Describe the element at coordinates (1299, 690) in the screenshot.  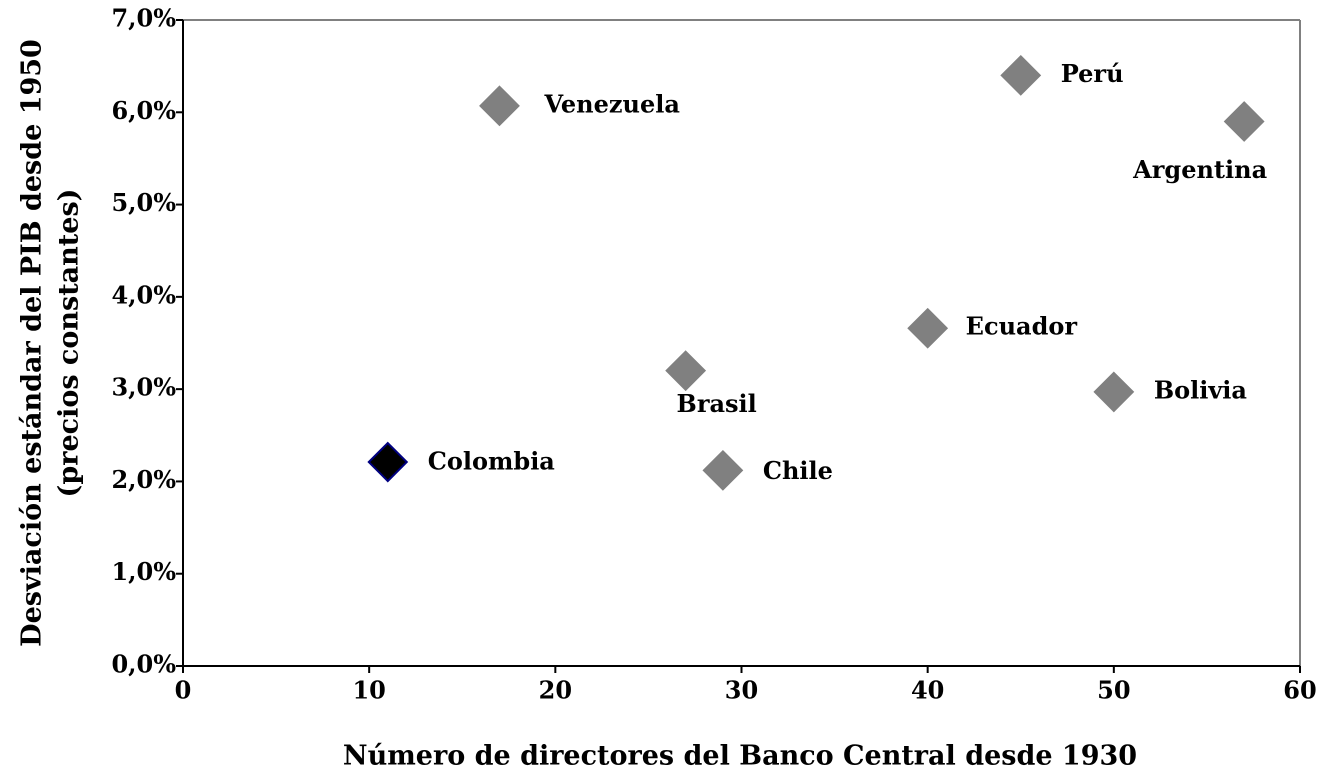
I see `x-tick-label: 60` at that location.